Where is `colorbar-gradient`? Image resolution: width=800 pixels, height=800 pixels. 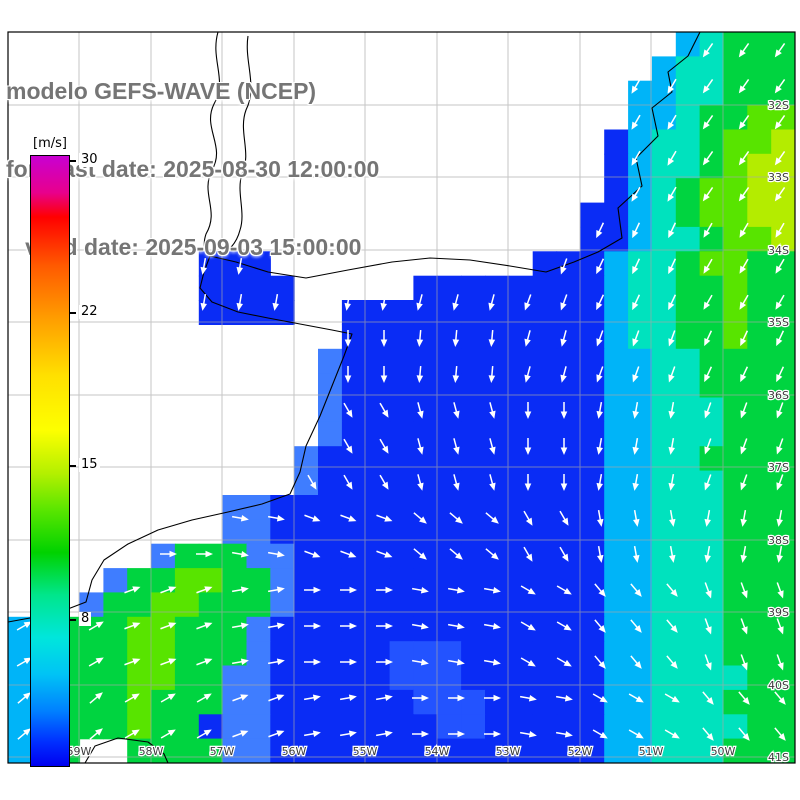
colorbar-gradient is located at coordinates (50, 461).